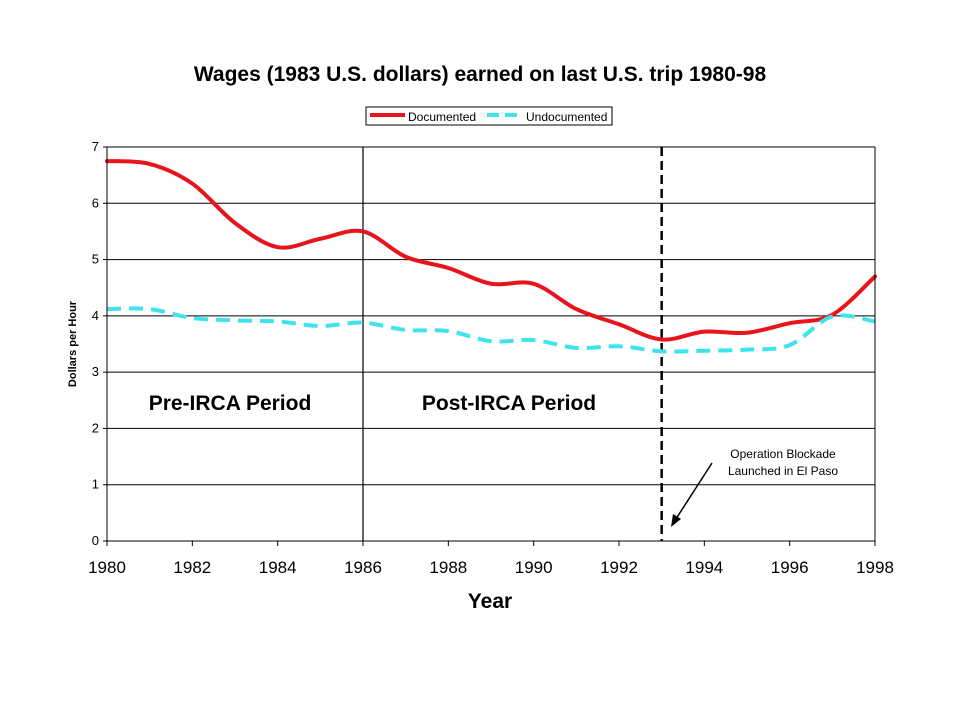 The image size is (960, 720). Describe the element at coordinates (73, 343) in the screenshot. I see `y-axis-label: Dollars per Hour` at that location.